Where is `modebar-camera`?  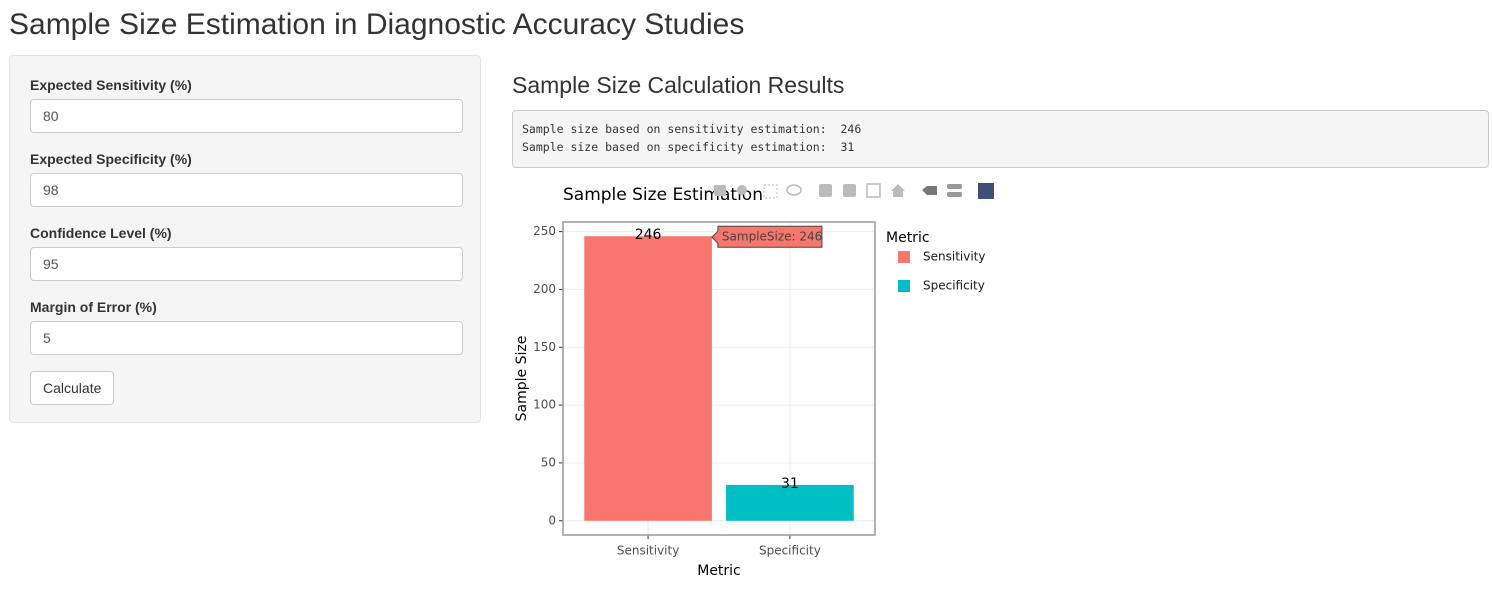
modebar-camera is located at coordinates (720, 190).